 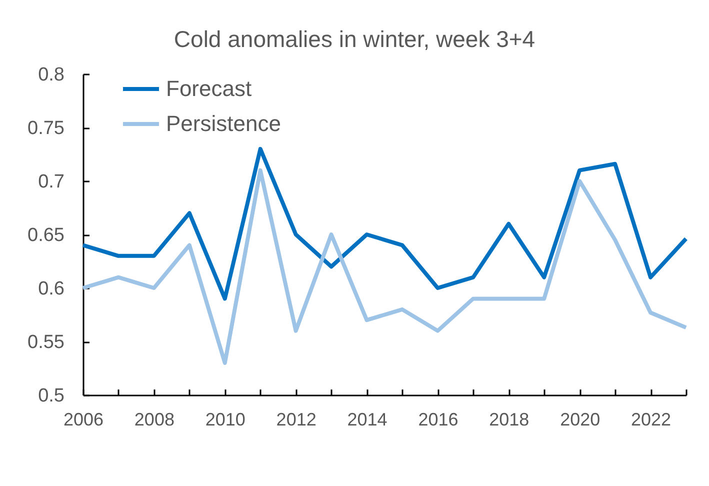 What do you see at coordinates (580, 420) in the screenshot?
I see `x-tick-label: 2020` at bounding box center [580, 420].